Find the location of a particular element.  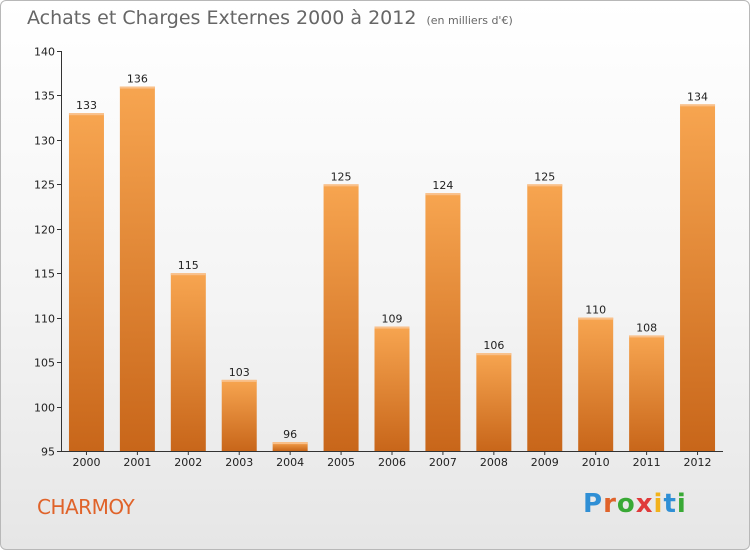

bar-value-label: 96 is located at coordinates (290, 434).